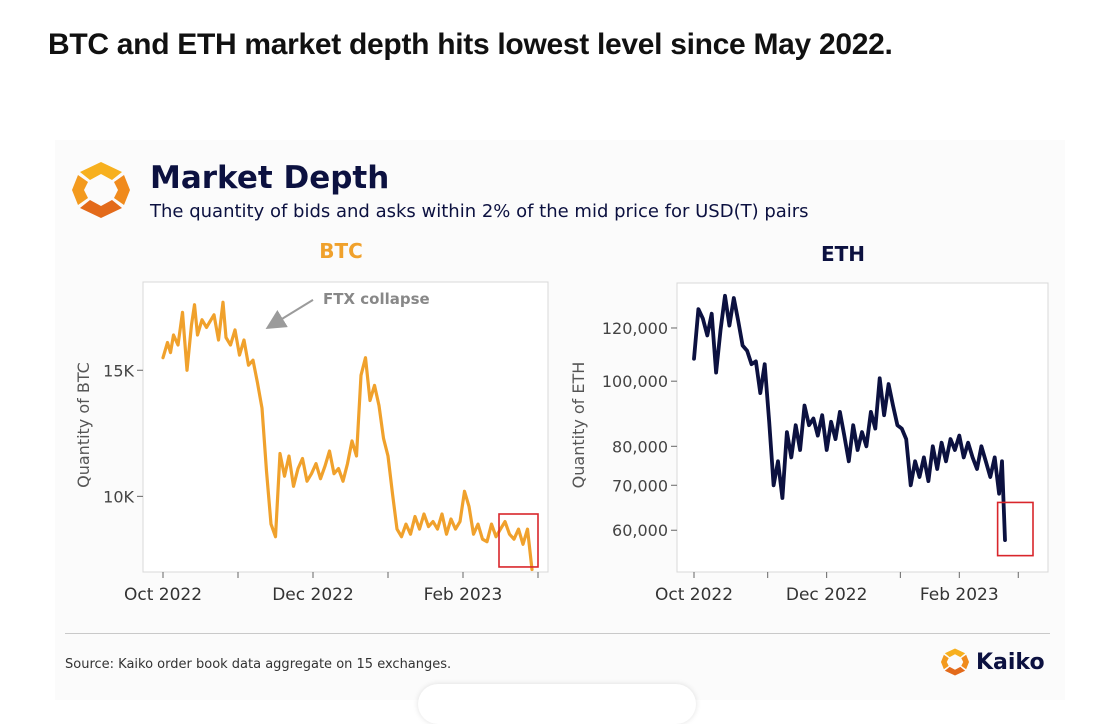 The height and width of the screenshot is (724, 1113). I want to click on market-depth-logo-icon, so click(101, 190).